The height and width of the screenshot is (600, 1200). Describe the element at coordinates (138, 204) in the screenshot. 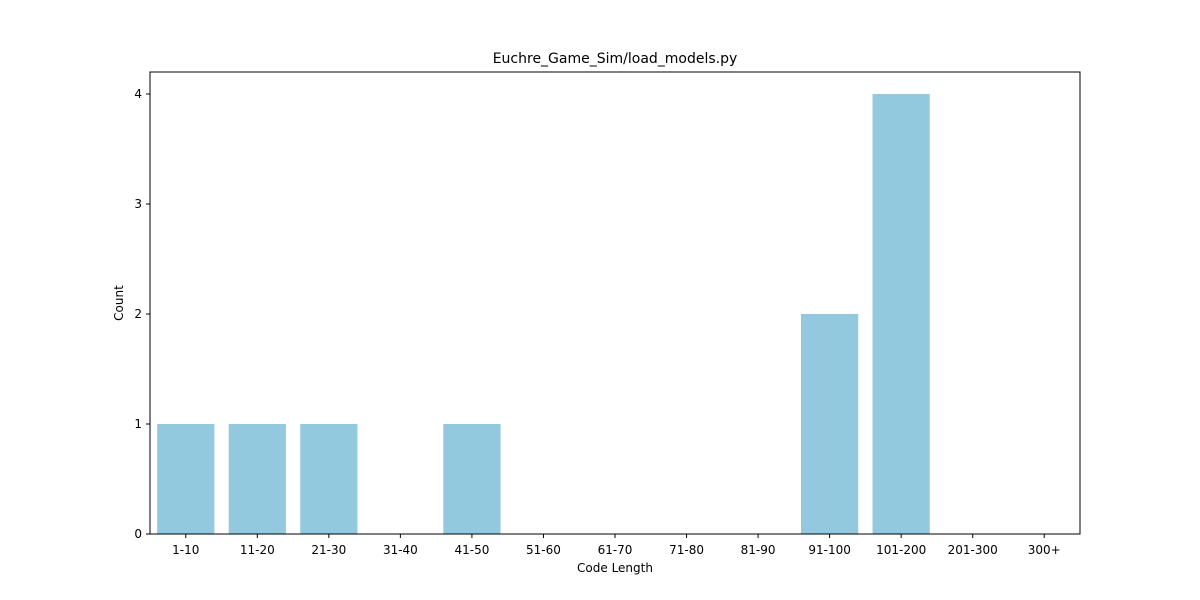

I see `y-tick-label: 3` at that location.